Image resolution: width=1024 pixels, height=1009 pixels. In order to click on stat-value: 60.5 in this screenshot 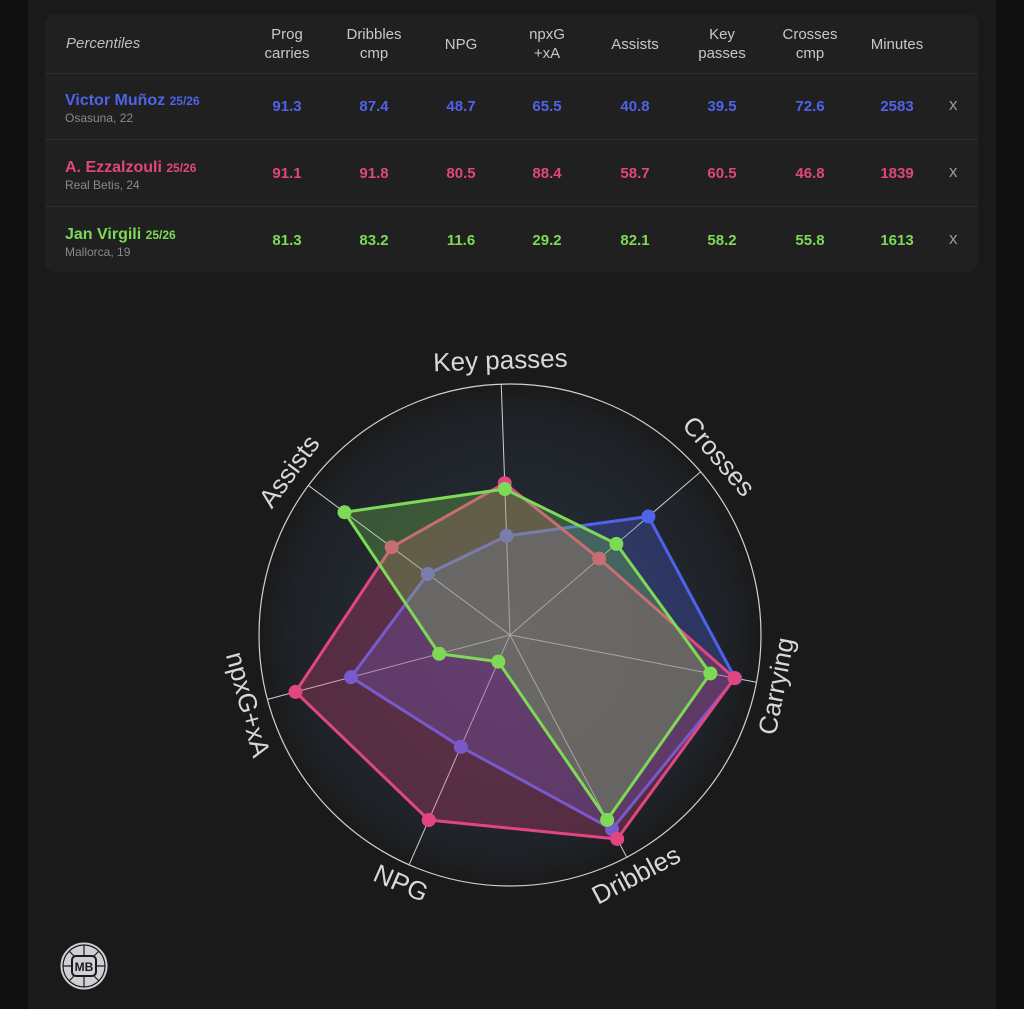, I will do `click(722, 173)`.